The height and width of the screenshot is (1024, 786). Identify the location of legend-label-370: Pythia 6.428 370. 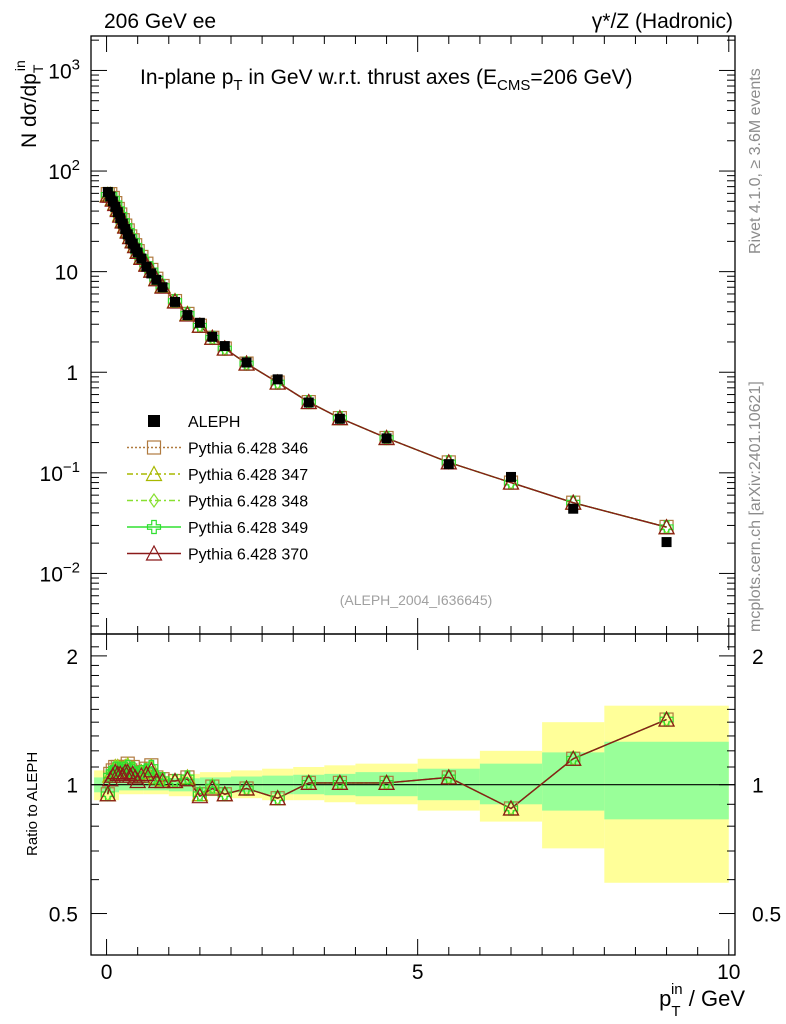
(248, 555).